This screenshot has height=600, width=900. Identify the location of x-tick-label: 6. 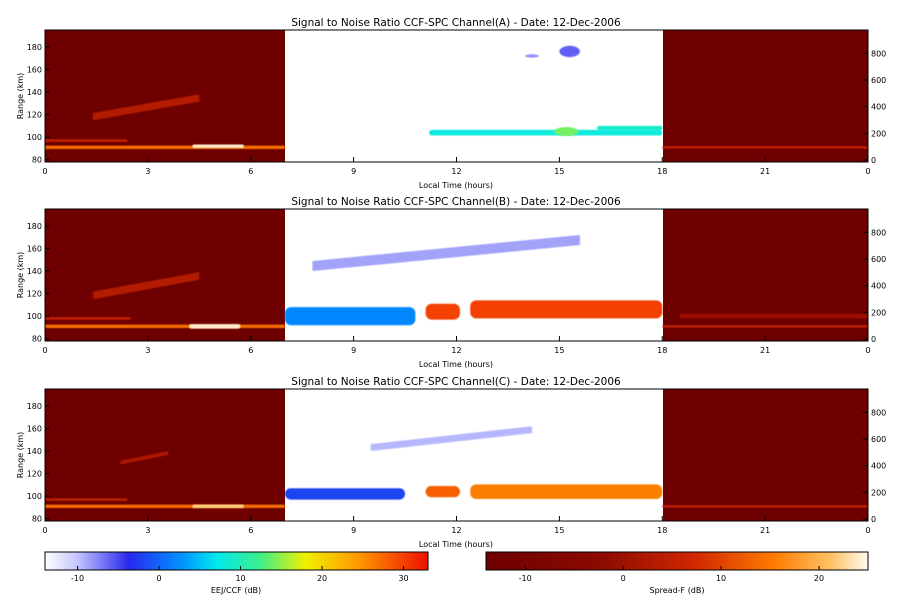
(250, 350).